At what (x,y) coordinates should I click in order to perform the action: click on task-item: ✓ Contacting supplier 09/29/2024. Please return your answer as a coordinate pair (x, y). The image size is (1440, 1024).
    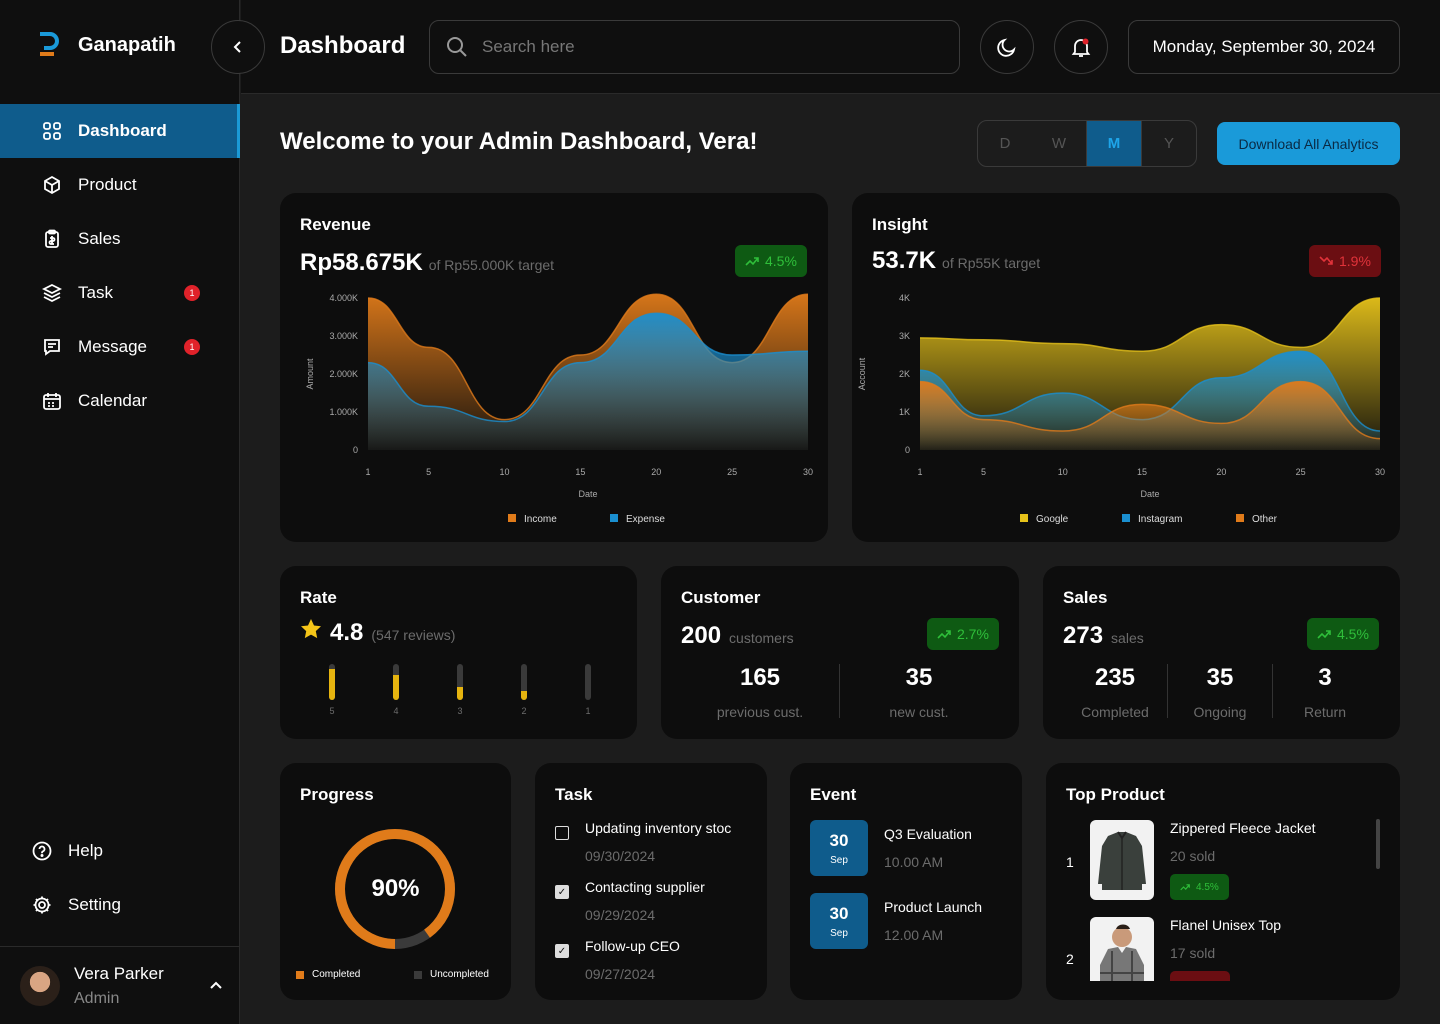
    Looking at the image, I should click on (630, 901).